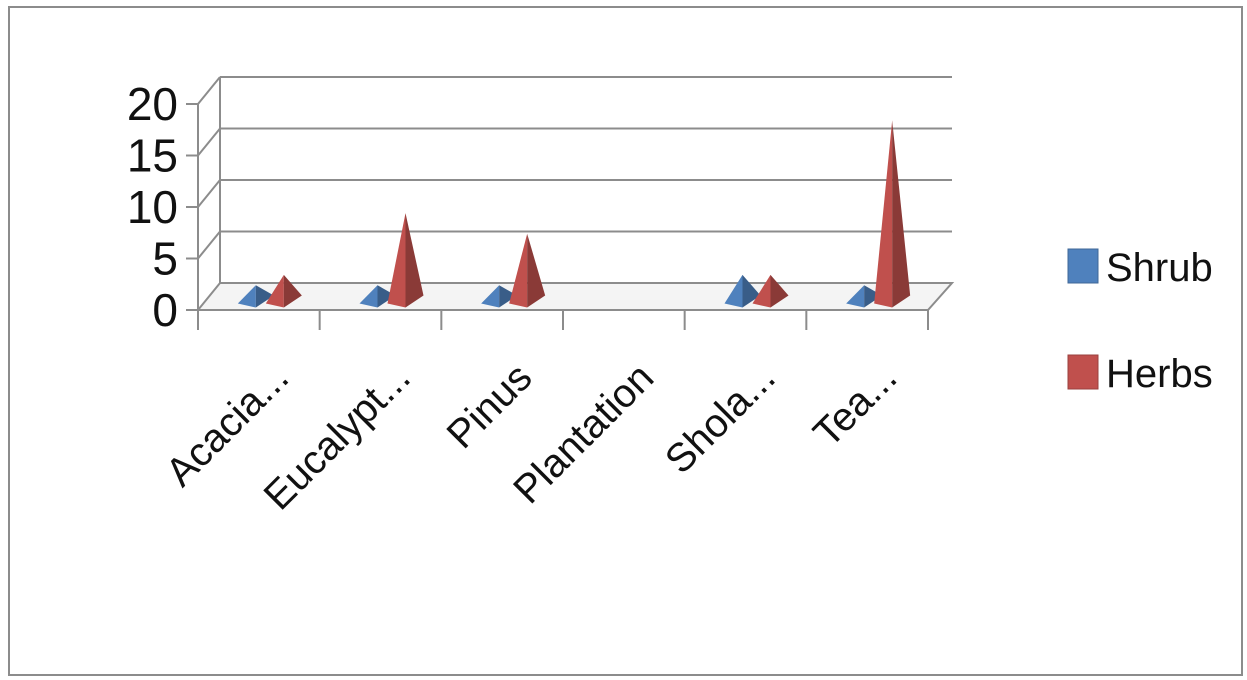  I want to click on legend-label: Herbs, so click(1159, 374).